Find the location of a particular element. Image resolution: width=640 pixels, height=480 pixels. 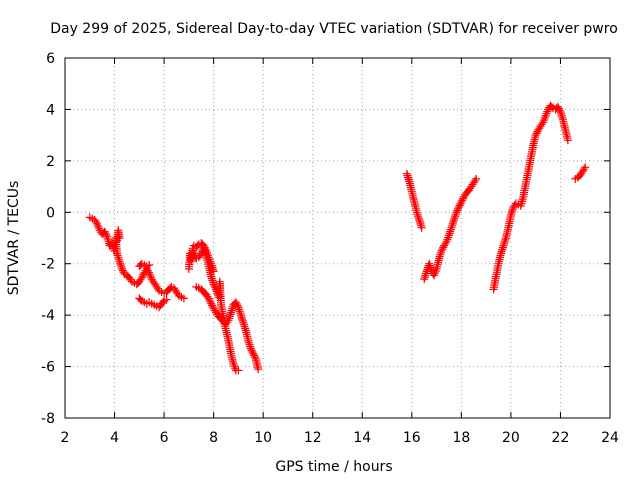

x-tick-label: 16 is located at coordinates (412, 438).